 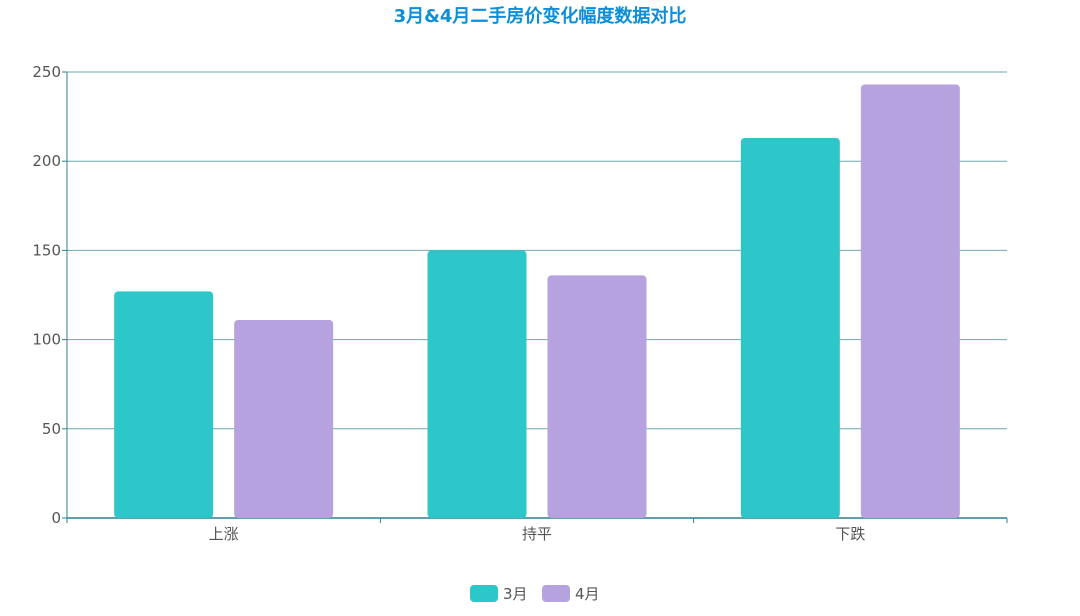 I want to click on x-tick-label: 上涨, so click(x=224, y=534).